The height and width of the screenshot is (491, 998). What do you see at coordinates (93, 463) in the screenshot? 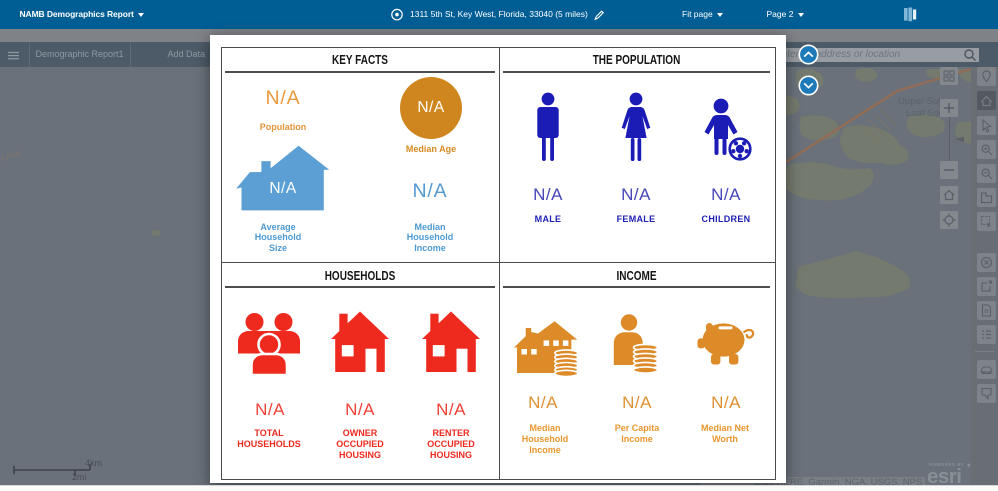
I see `svg-text: 4km` at bounding box center [93, 463].